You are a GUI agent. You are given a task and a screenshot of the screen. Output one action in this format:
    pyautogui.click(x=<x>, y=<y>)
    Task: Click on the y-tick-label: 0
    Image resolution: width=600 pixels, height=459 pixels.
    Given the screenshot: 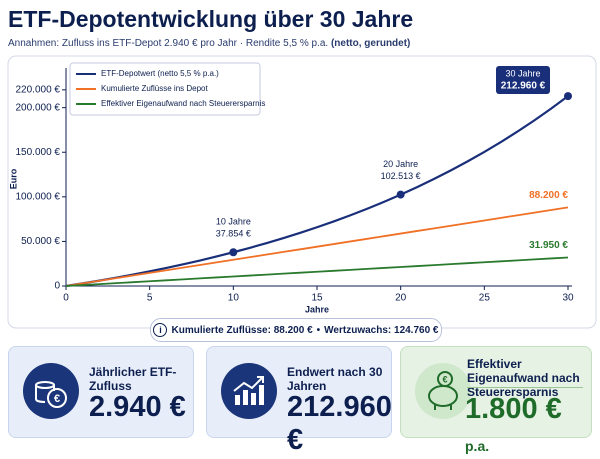 What is the action you would take?
    pyautogui.click(x=57, y=286)
    